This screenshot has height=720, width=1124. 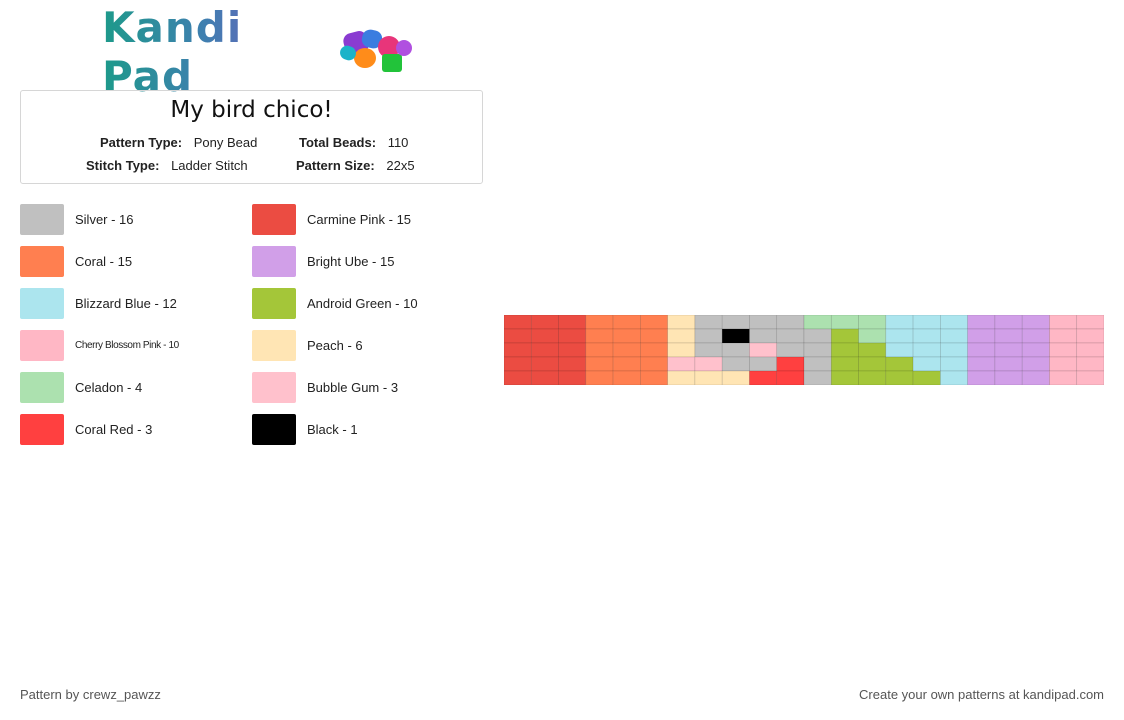 What do you see at coordinates (104, 261) in the screenshot?
I see `legend-label: Coral - 15` at bounding box center [104, 261].